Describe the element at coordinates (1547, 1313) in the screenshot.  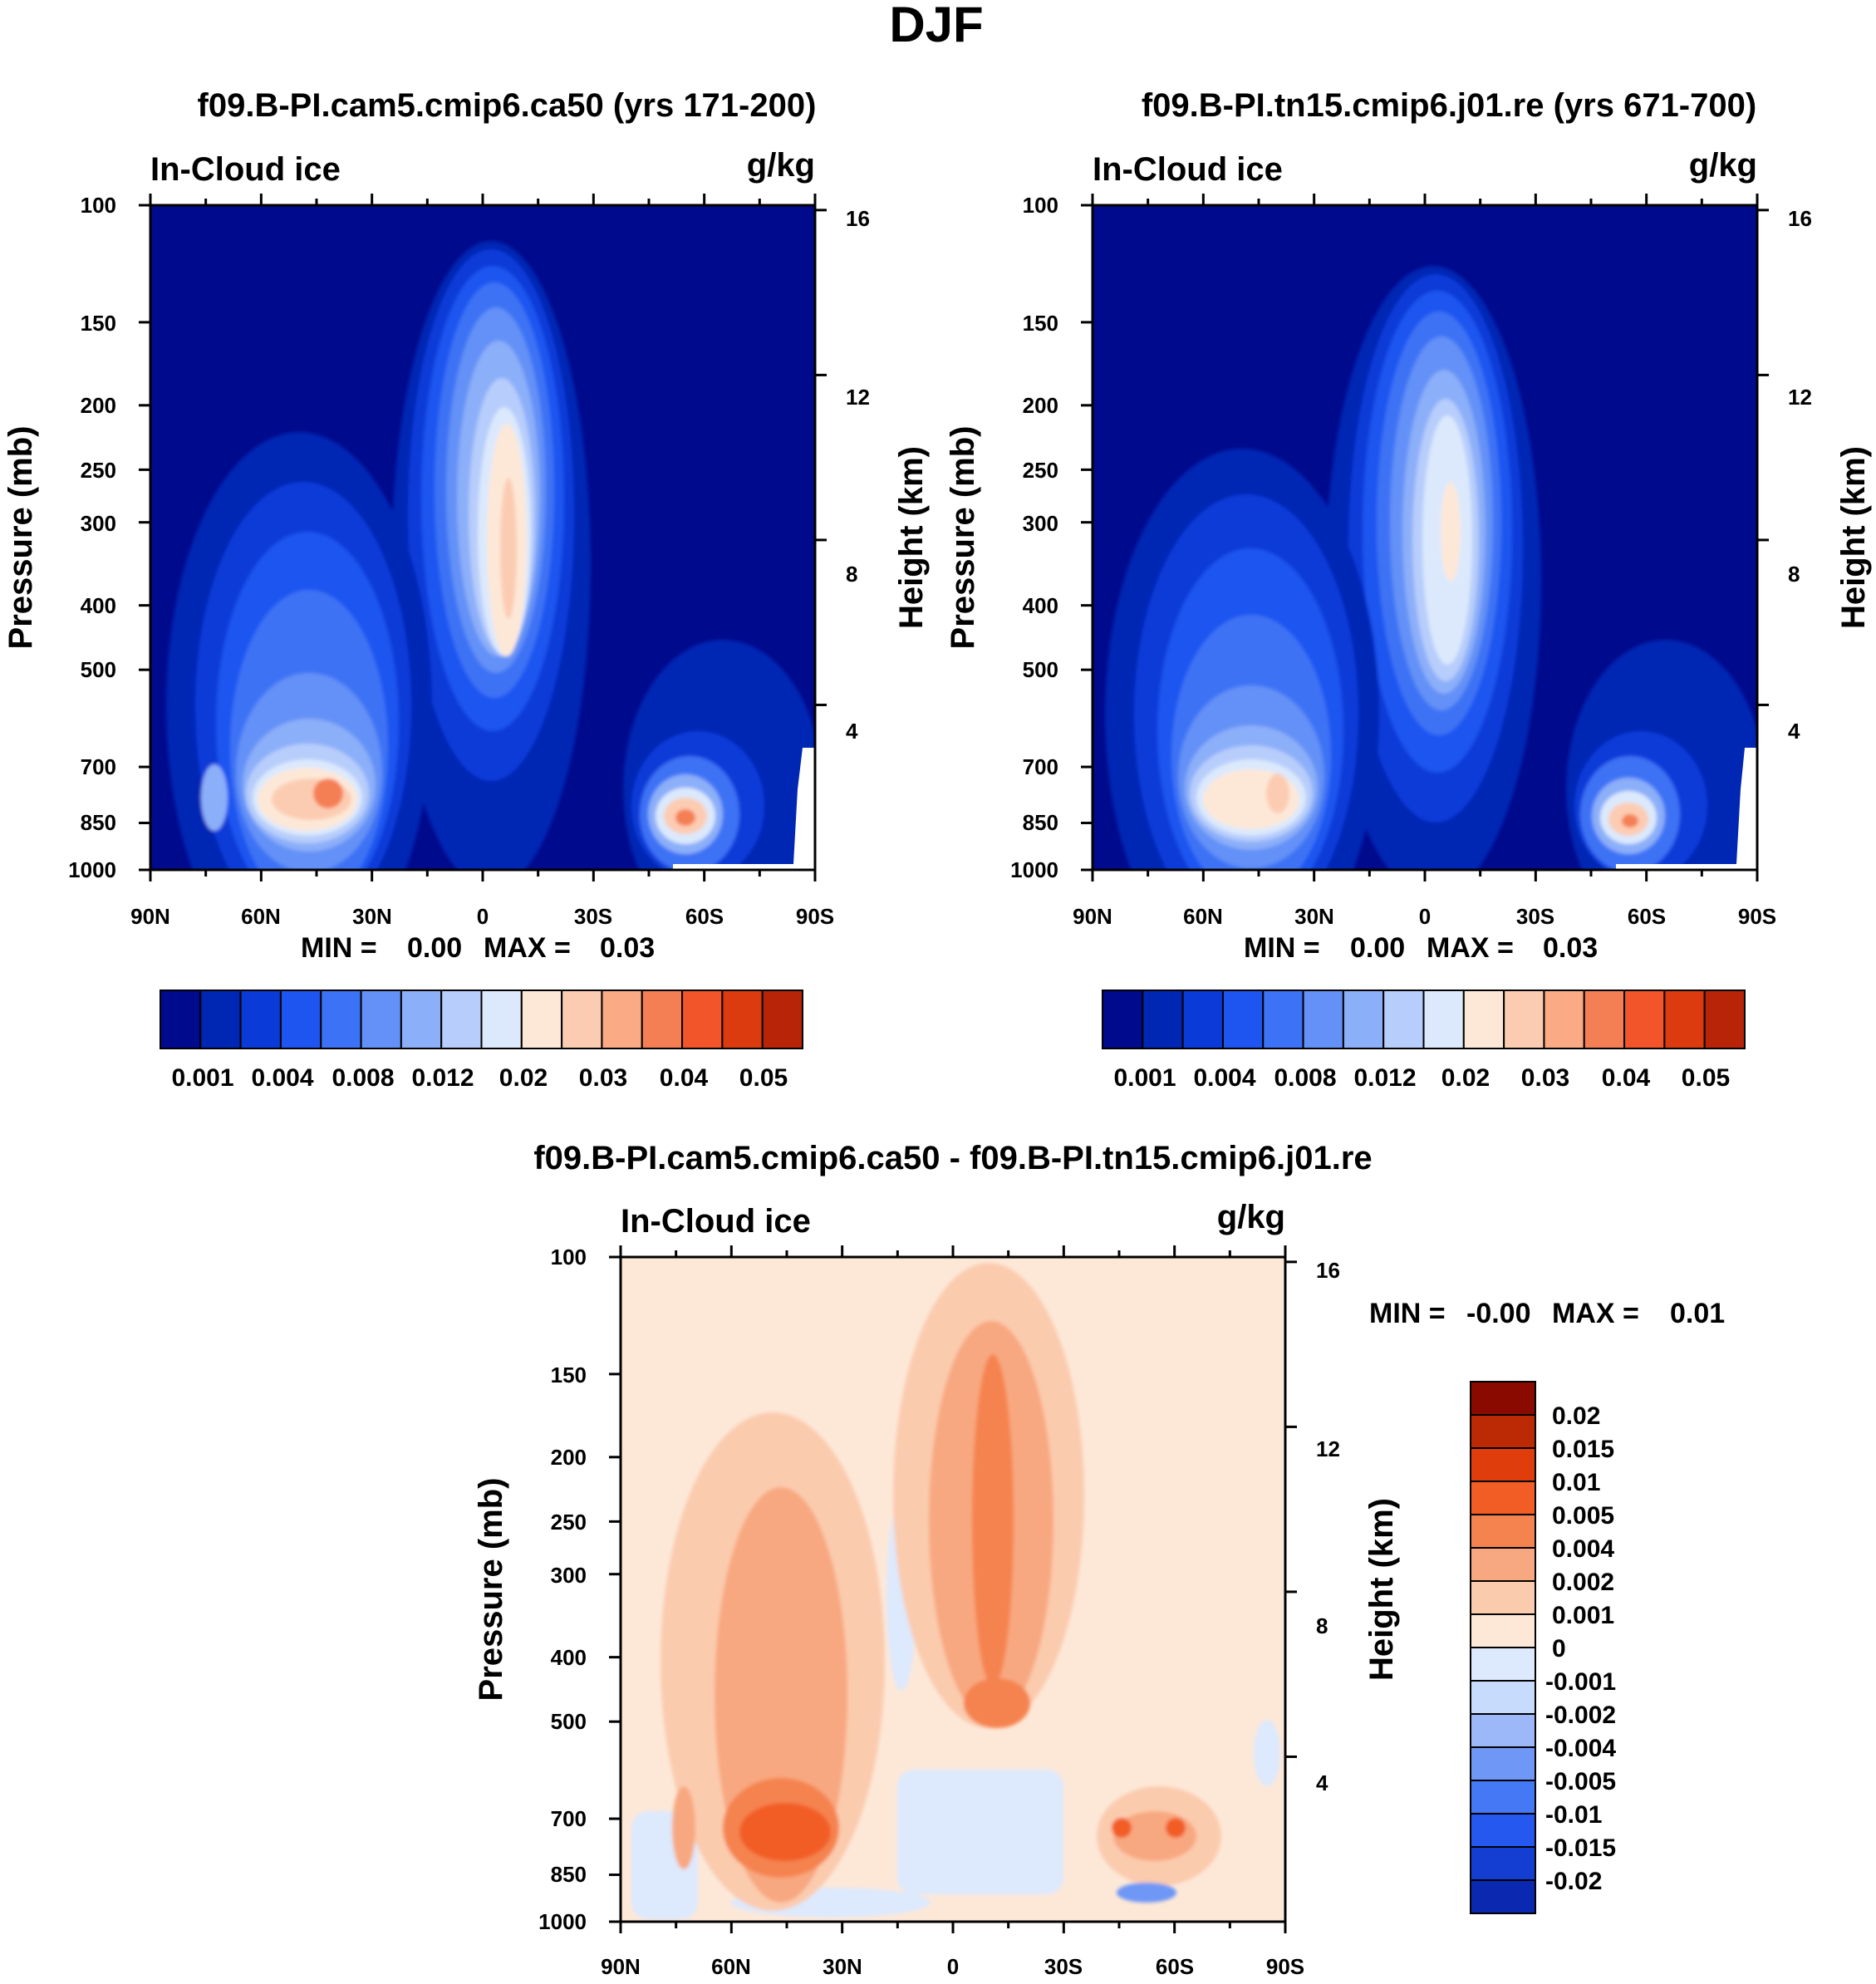
I see `min-max-readout: MIN = -0.00 MAX = 0.01` at that location.